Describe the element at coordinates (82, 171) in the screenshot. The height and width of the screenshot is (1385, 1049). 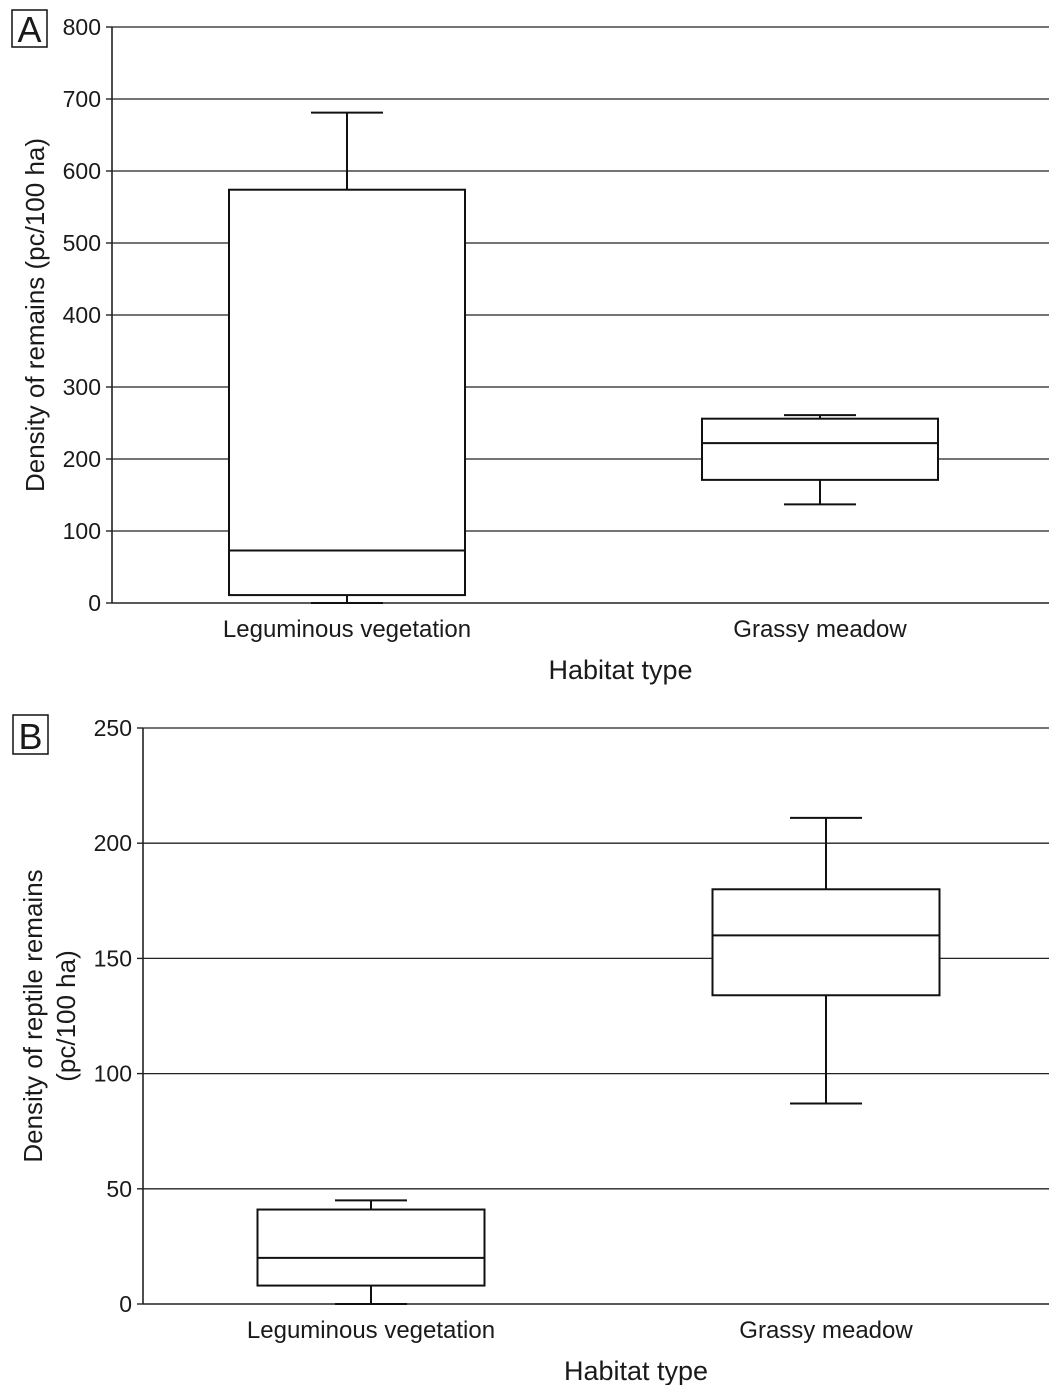
I see `y-tick-label: 600` at that location.